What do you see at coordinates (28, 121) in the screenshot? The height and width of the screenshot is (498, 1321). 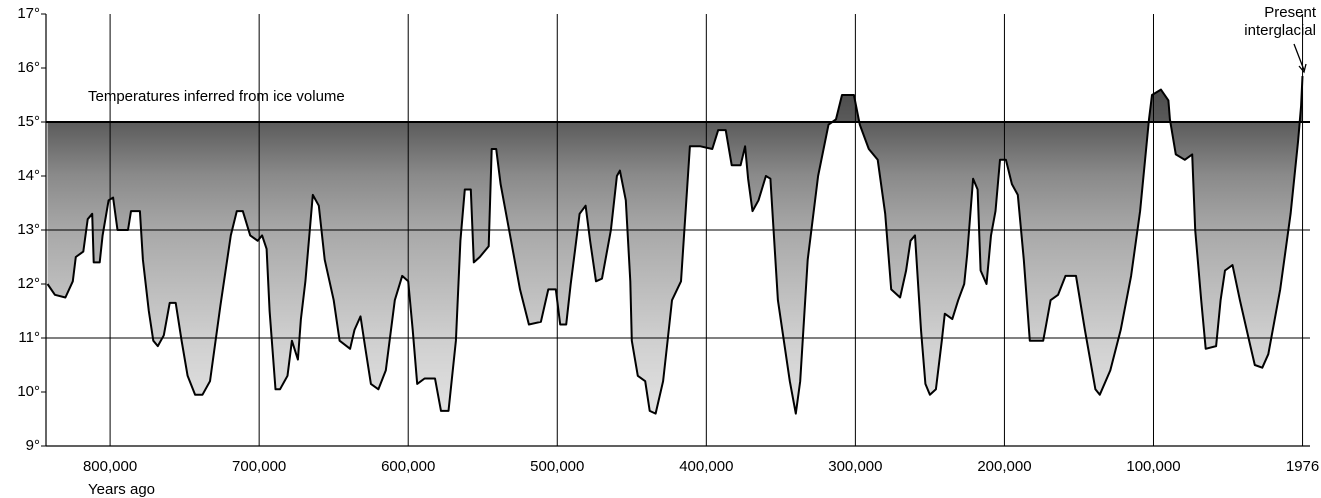 I see `y-tick-label: 15°` at bounding box center [28, 121].